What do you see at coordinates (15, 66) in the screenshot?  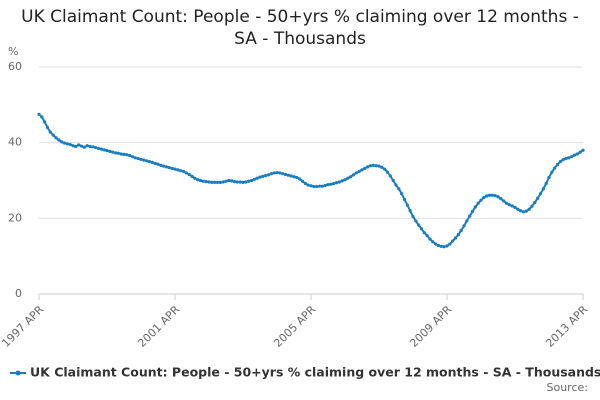 I see `y-tick-label: 60` at bounding box center [15, 66].